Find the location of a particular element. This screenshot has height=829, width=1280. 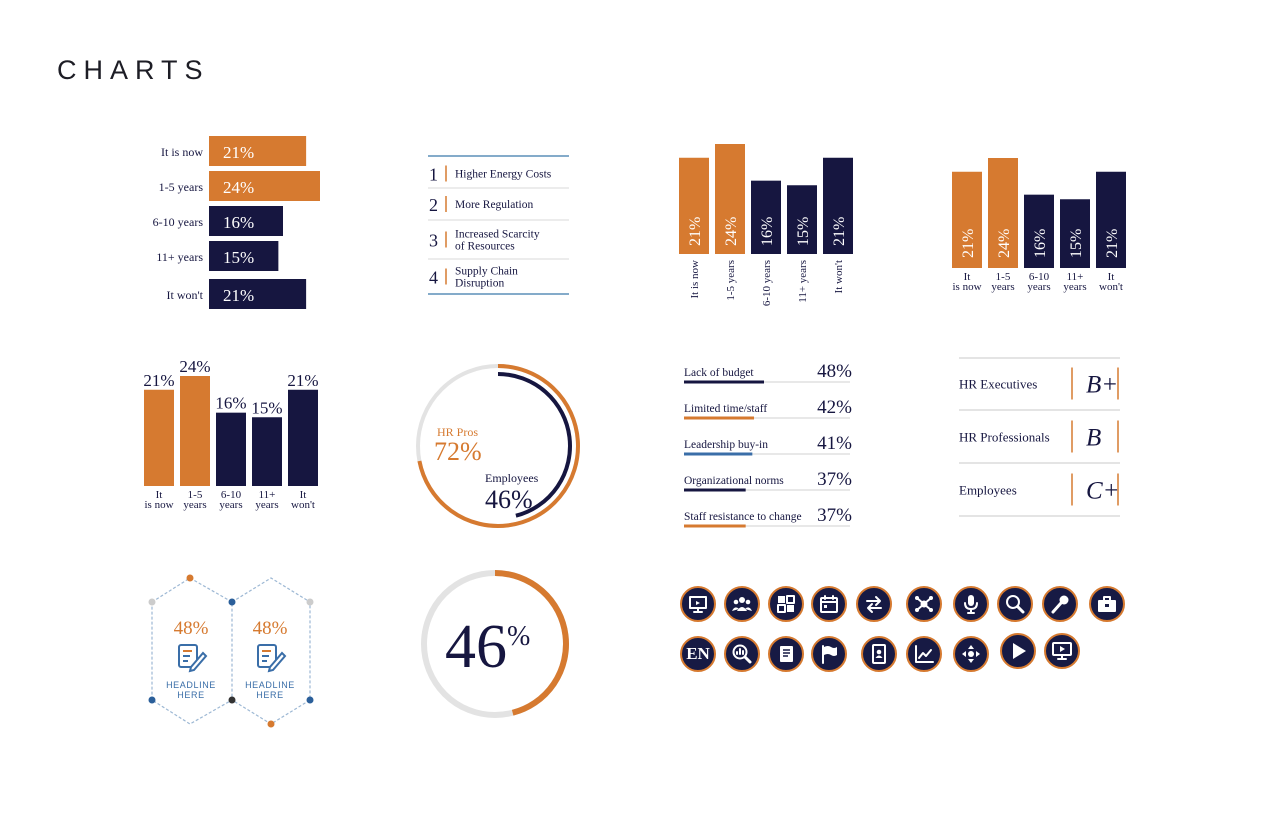

puzzle-icon is located at coordinates (786, 604).